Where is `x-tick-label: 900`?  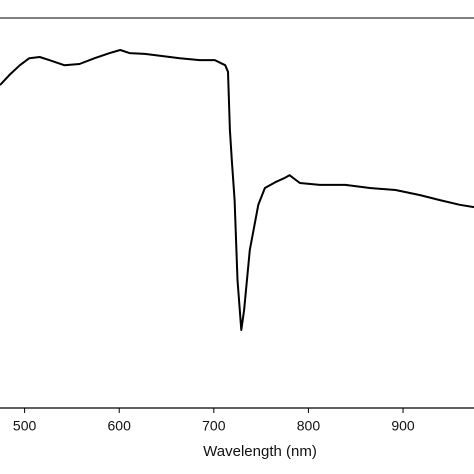
x-tick-label: 900 is located at coordinates (403, 426).